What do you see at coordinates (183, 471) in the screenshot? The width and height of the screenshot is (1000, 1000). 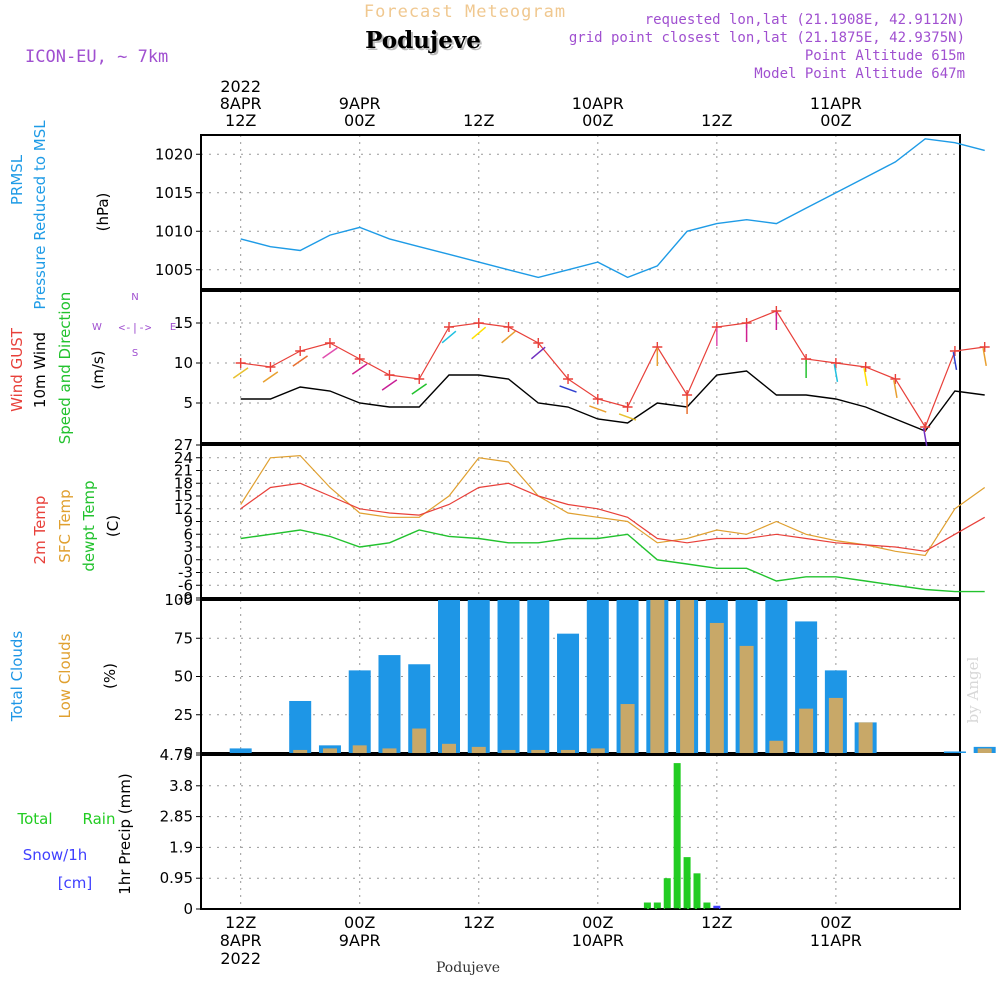 I see `y-tick-label: 21` at bounding box center [183, 471].